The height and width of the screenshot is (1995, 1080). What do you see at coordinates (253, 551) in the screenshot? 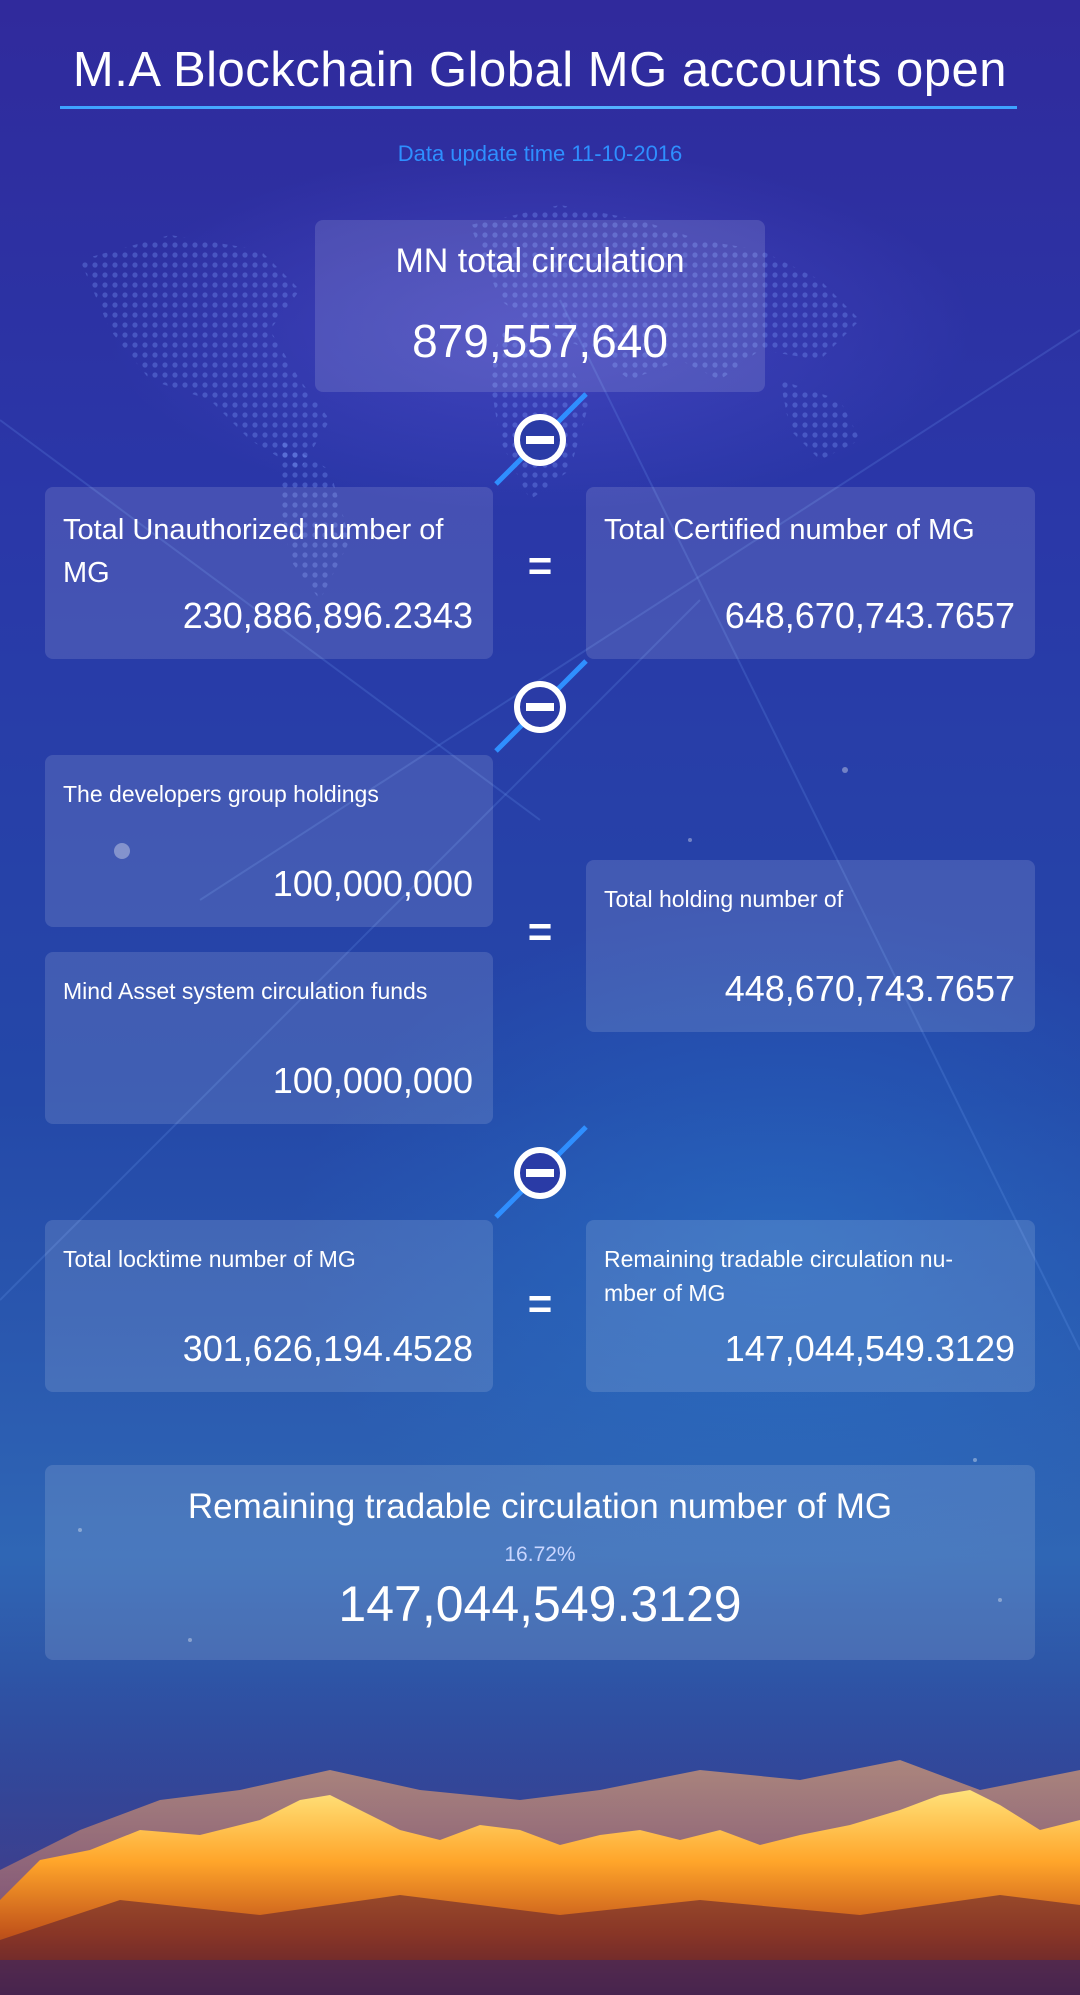
I see `unauthorized-label: Total Unauthorized number of MG` at bounding box center [253, 551].